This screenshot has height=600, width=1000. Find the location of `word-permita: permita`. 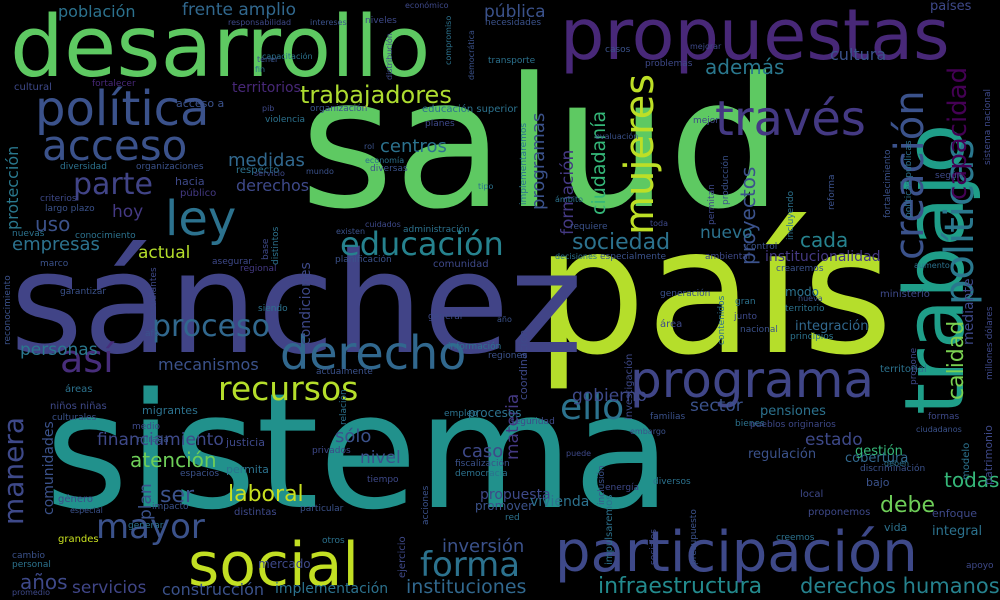

word-permita: permita is located at coordinates (247, 469).